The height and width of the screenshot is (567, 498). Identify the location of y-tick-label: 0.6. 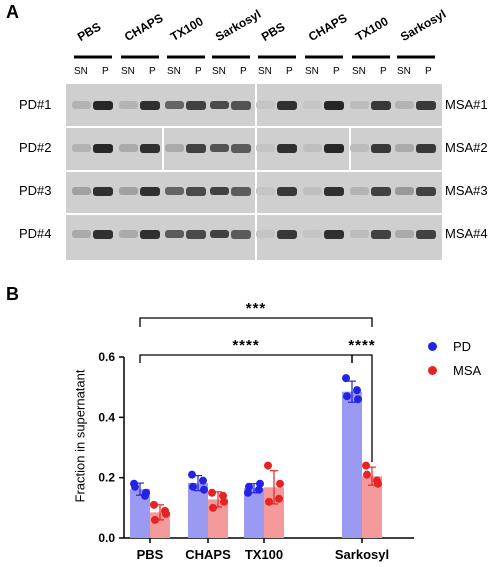
(106, 357).